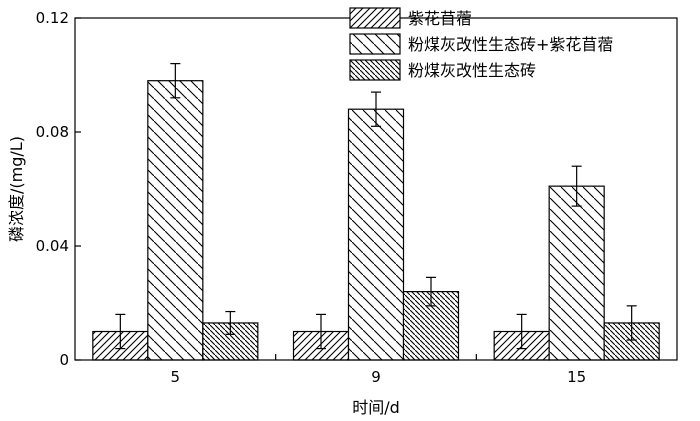 This screenshot has width=700, height=421. What do you see at coordinates (510, 44) in the screenshot?
I see `legend-label: 粉煤灰改性生态砖+紫花苜蓿` at bounding box center [510, 44].